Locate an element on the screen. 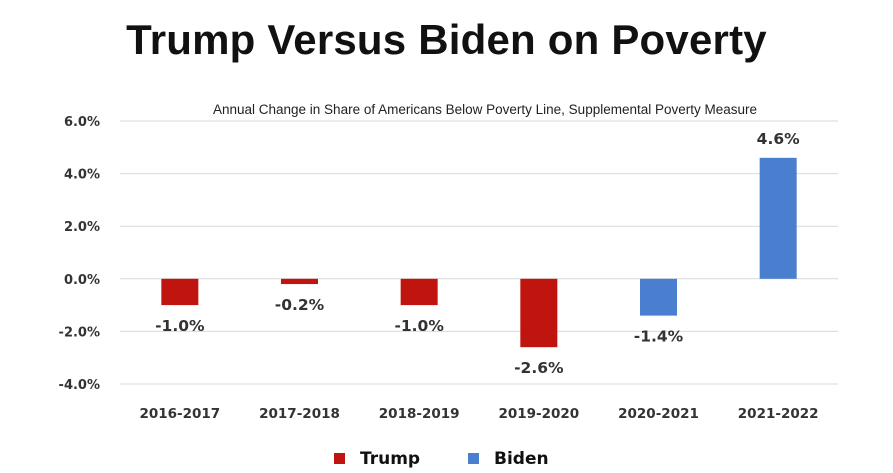  legend-swatch-trump is located at coordinates (339, 458).